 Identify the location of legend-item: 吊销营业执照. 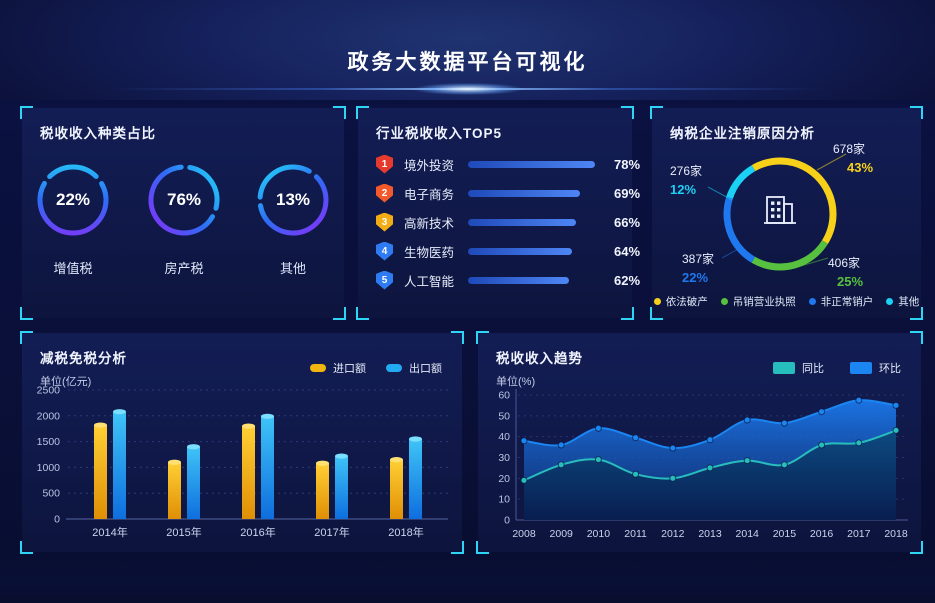
(758, 301).